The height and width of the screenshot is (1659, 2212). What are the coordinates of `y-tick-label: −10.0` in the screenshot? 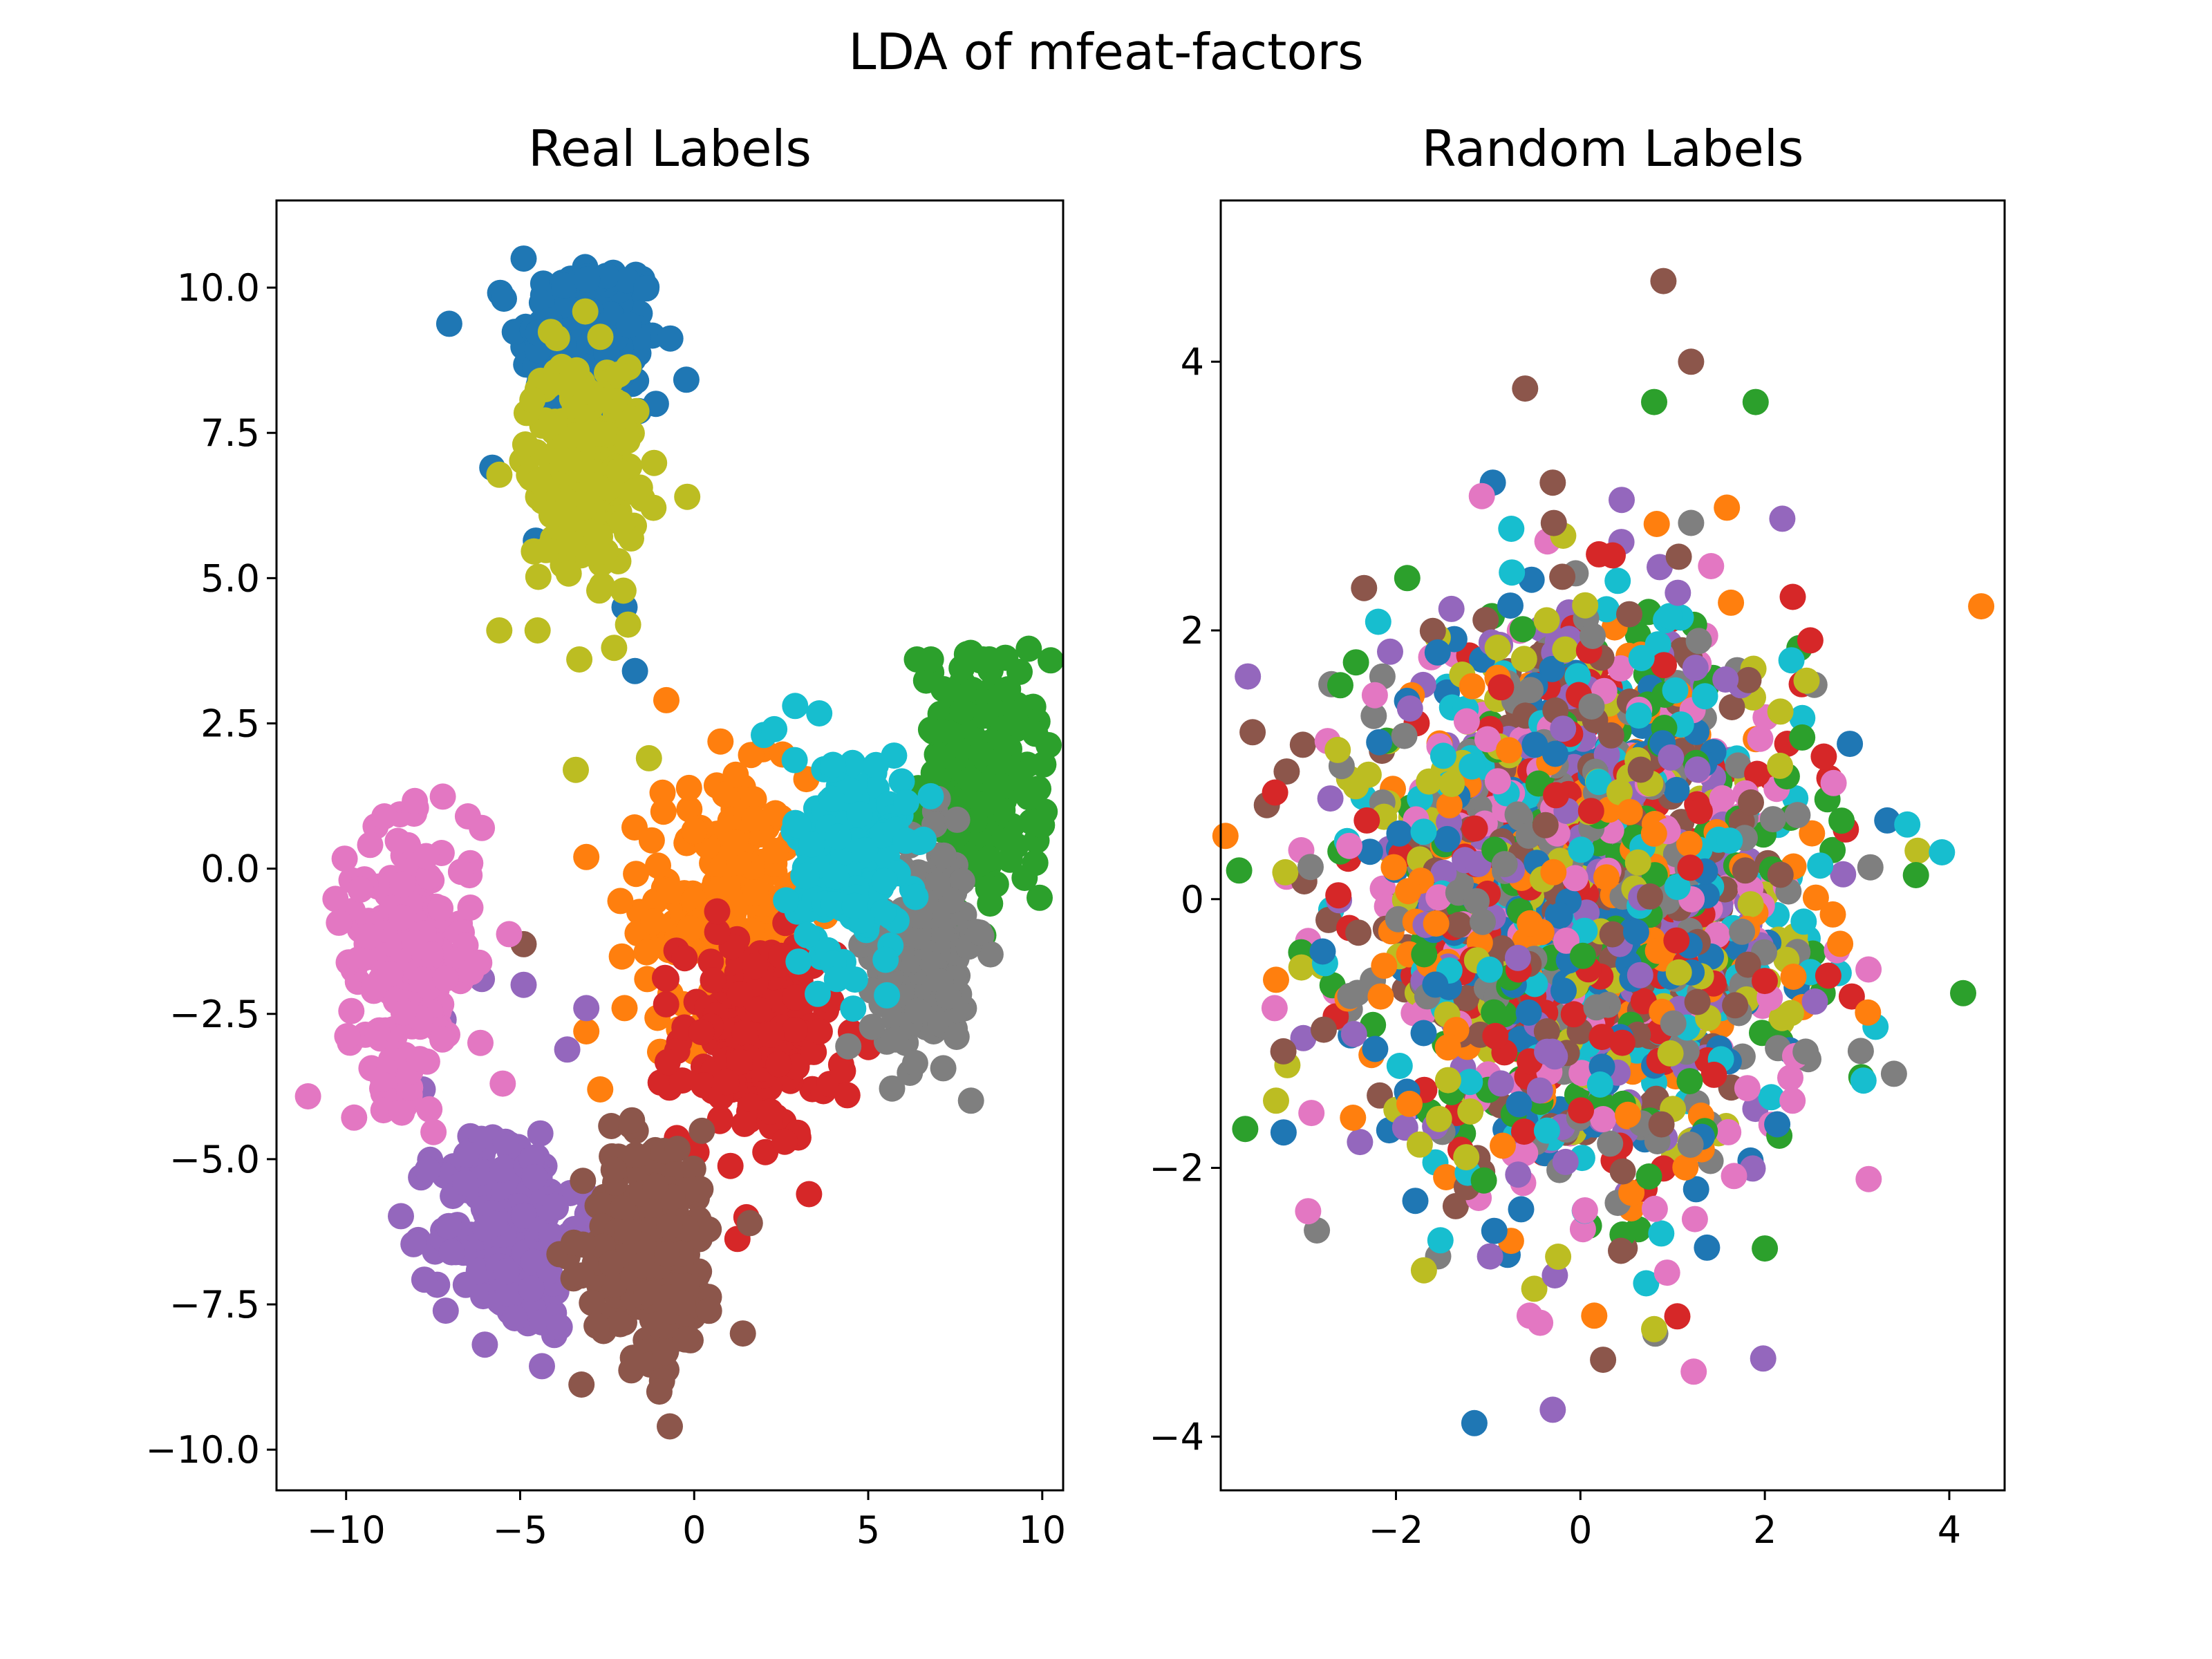 It's located at (203, 1450).